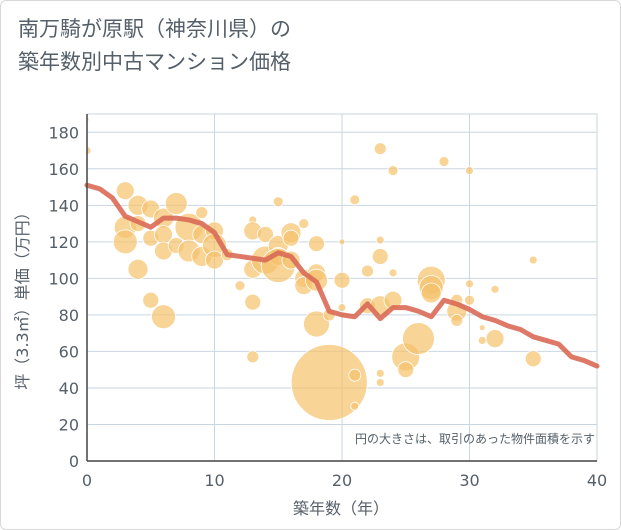 This screenshot has width=621, height=530. I want to click on x-tick-label: 30, so click(469, 480).